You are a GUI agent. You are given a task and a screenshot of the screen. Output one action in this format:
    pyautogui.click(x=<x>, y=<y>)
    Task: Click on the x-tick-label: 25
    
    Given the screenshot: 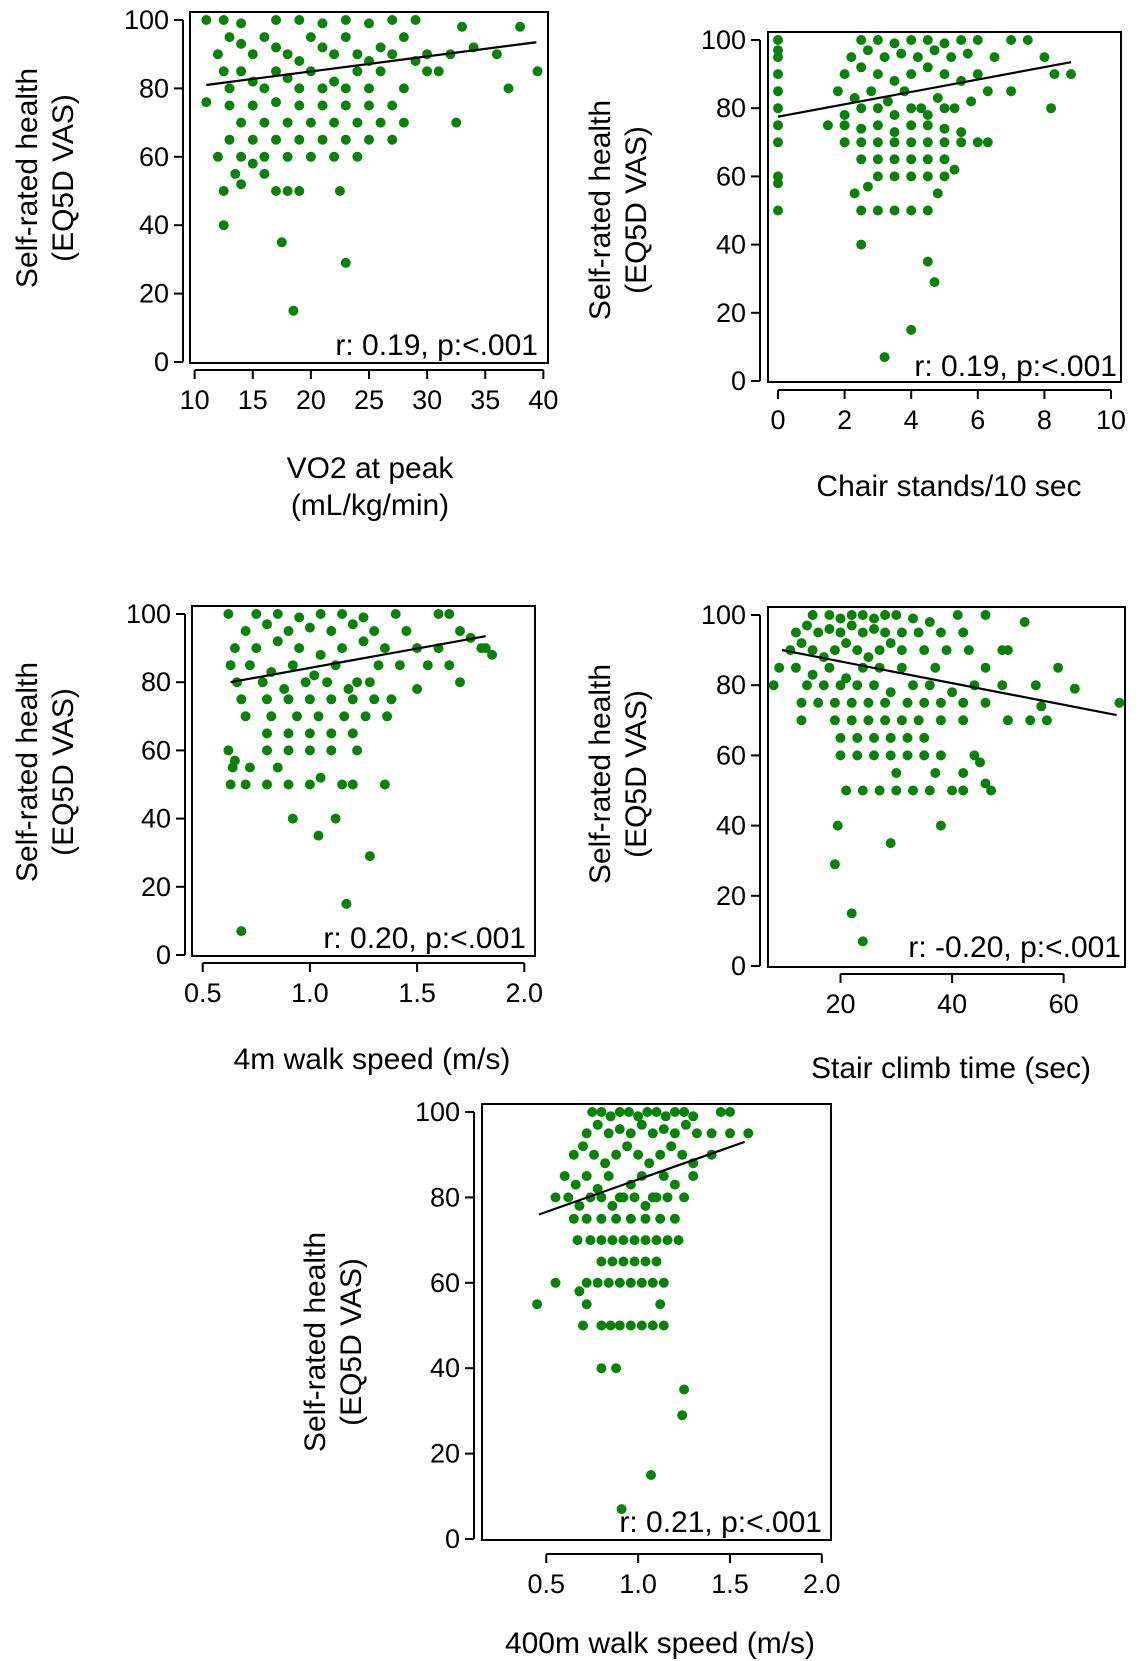 What is the action you would take?
    pyautogui.click(x=369, y=400)
    